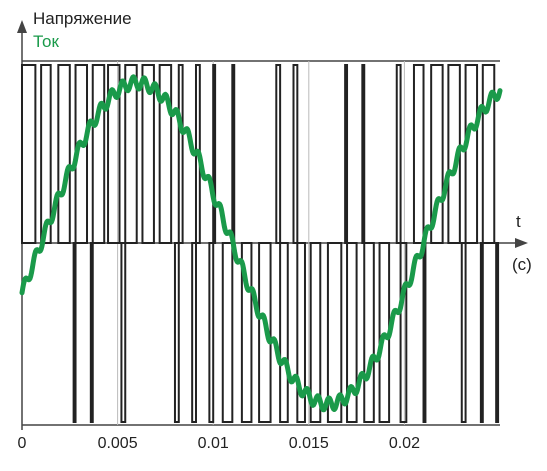 This screenshot has height=471, width=547. I want to click on x-tick-label: 0, so click(22, 443).